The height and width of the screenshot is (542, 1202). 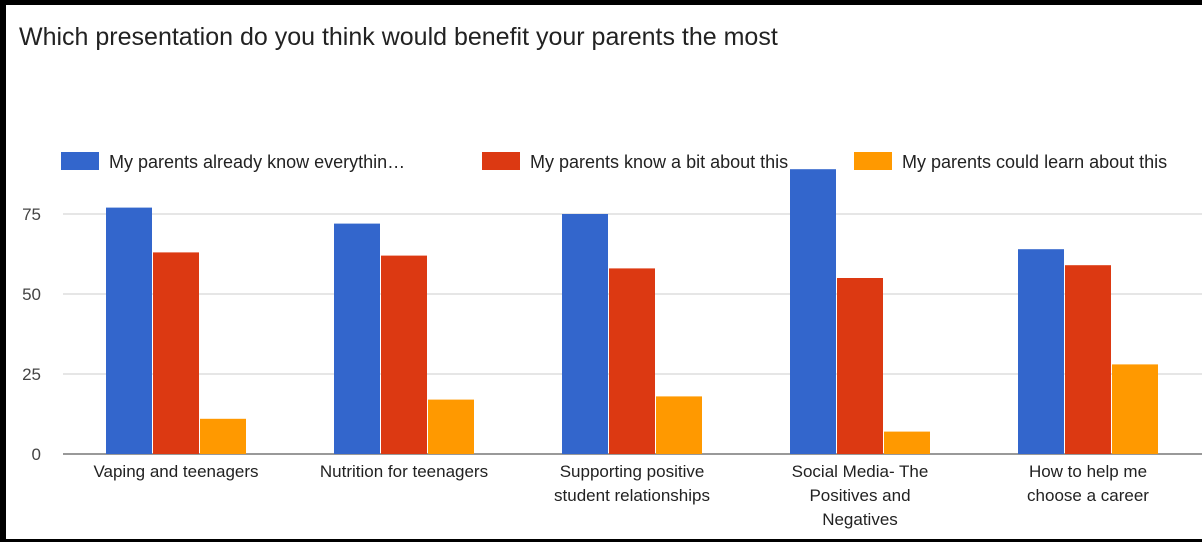 What do you see at coordinates (31, 294) in the screenshot?
I see `y-tick-label: 50` at bounding box center [31, 294].